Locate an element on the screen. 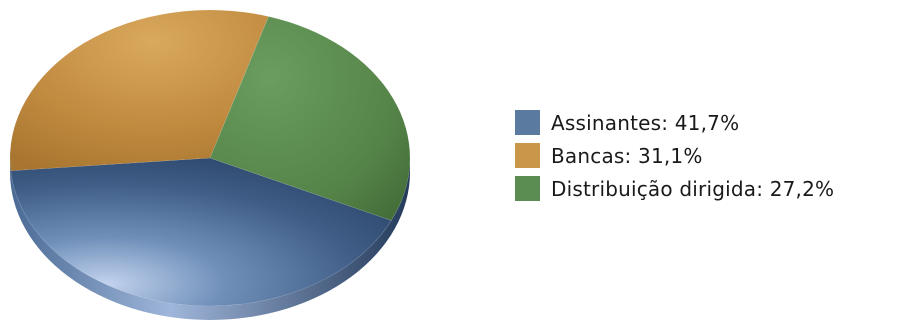 The width and height of the screenshot is (897, 335). legend-label: Assinantes: 41,7% is located at coordinates (645, 122).